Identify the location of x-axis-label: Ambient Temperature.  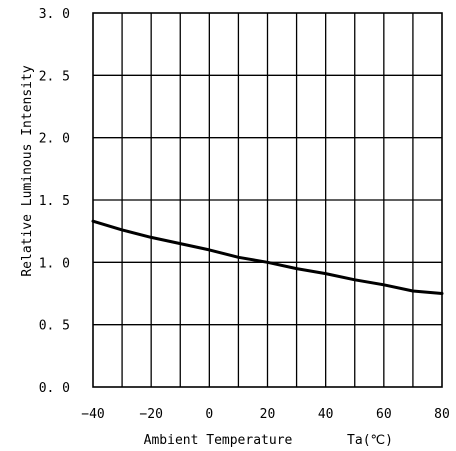
(218, 440).